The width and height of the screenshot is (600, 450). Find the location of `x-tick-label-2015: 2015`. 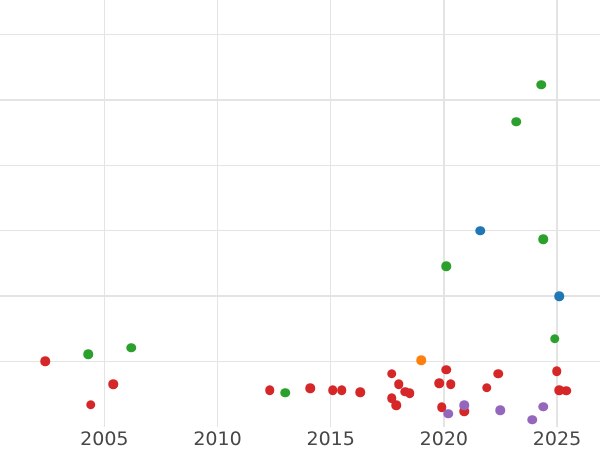

x-tick-label-2015: 2015 is located at coordinates (330, 439).